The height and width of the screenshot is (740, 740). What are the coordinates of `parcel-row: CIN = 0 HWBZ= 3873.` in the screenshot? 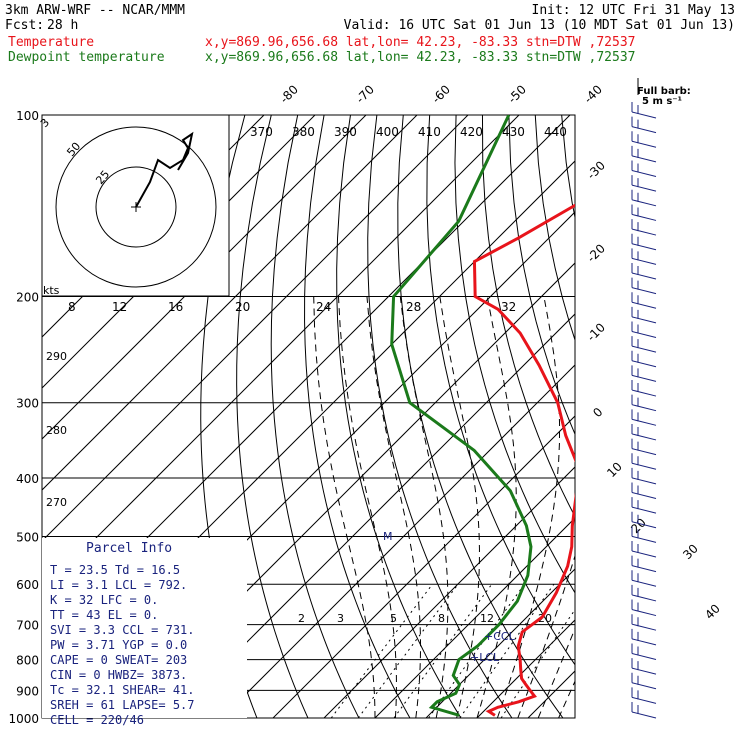 It's located at (118, 675).